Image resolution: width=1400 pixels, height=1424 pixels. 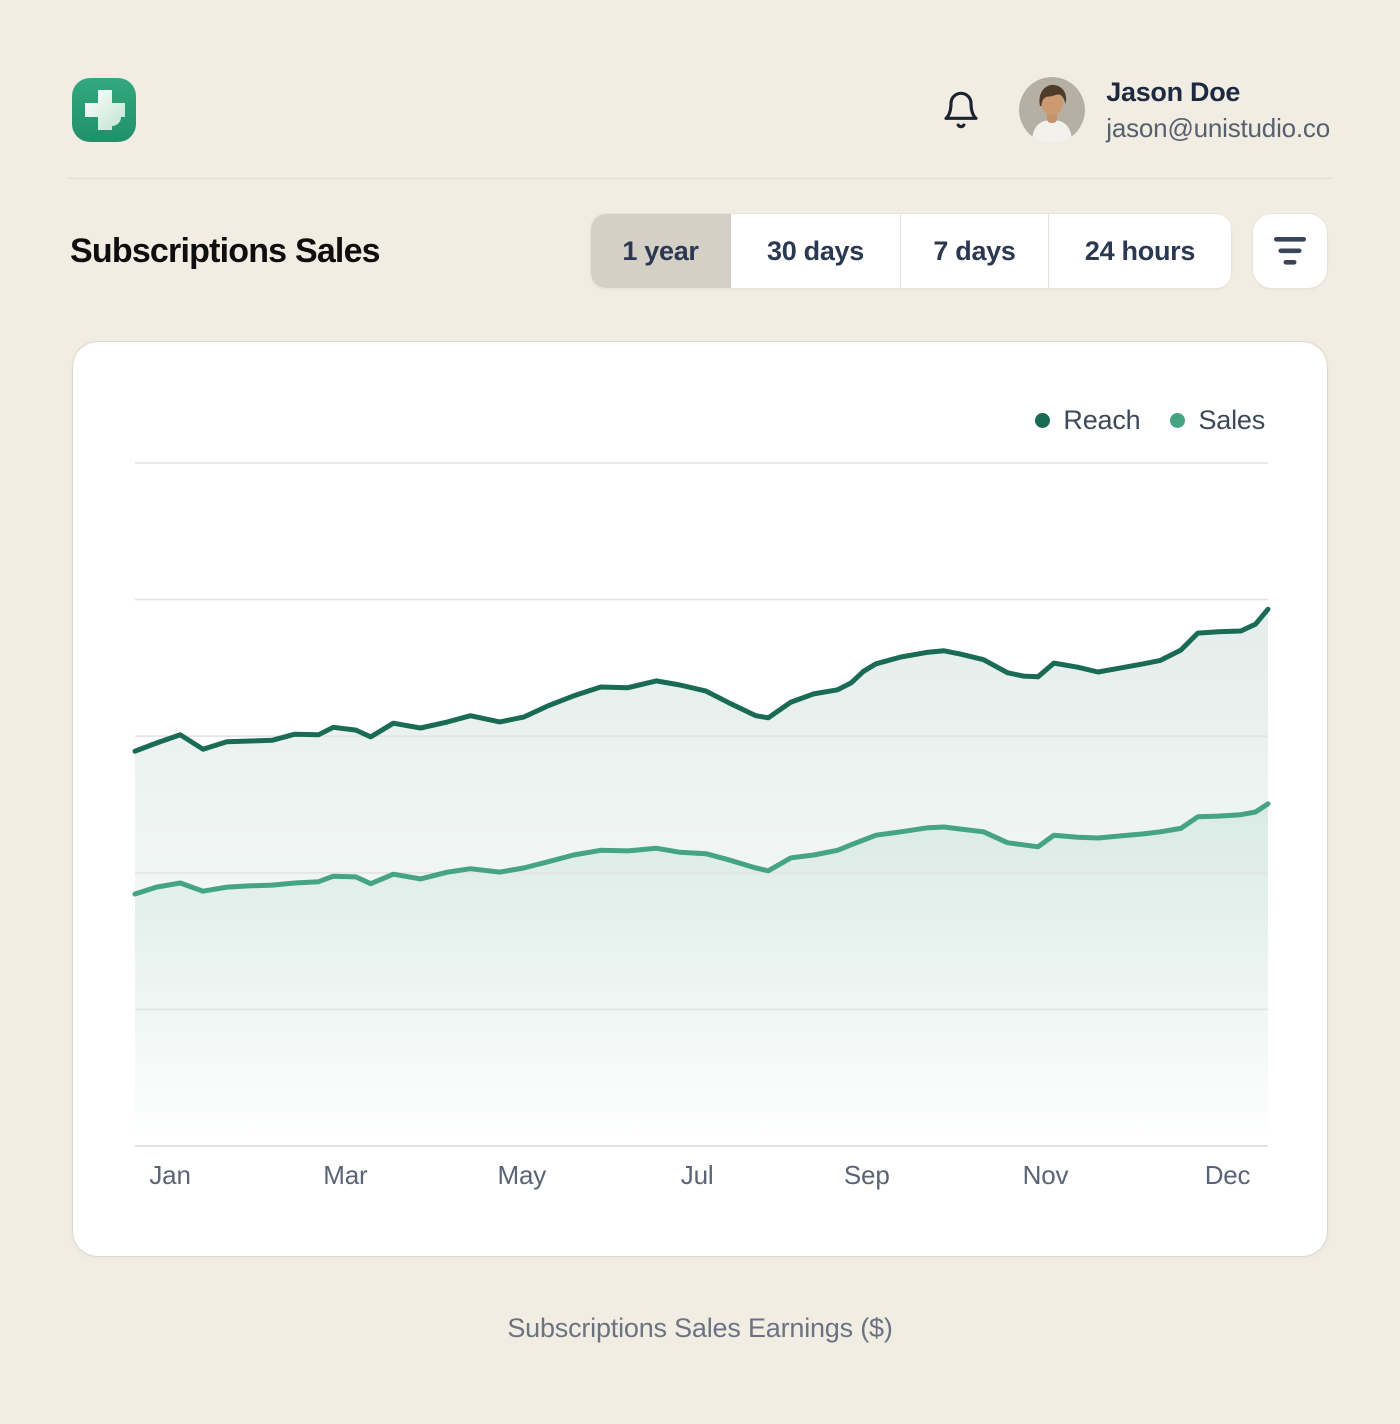 I want to click on bell-icon, so click(x=961, y=110).